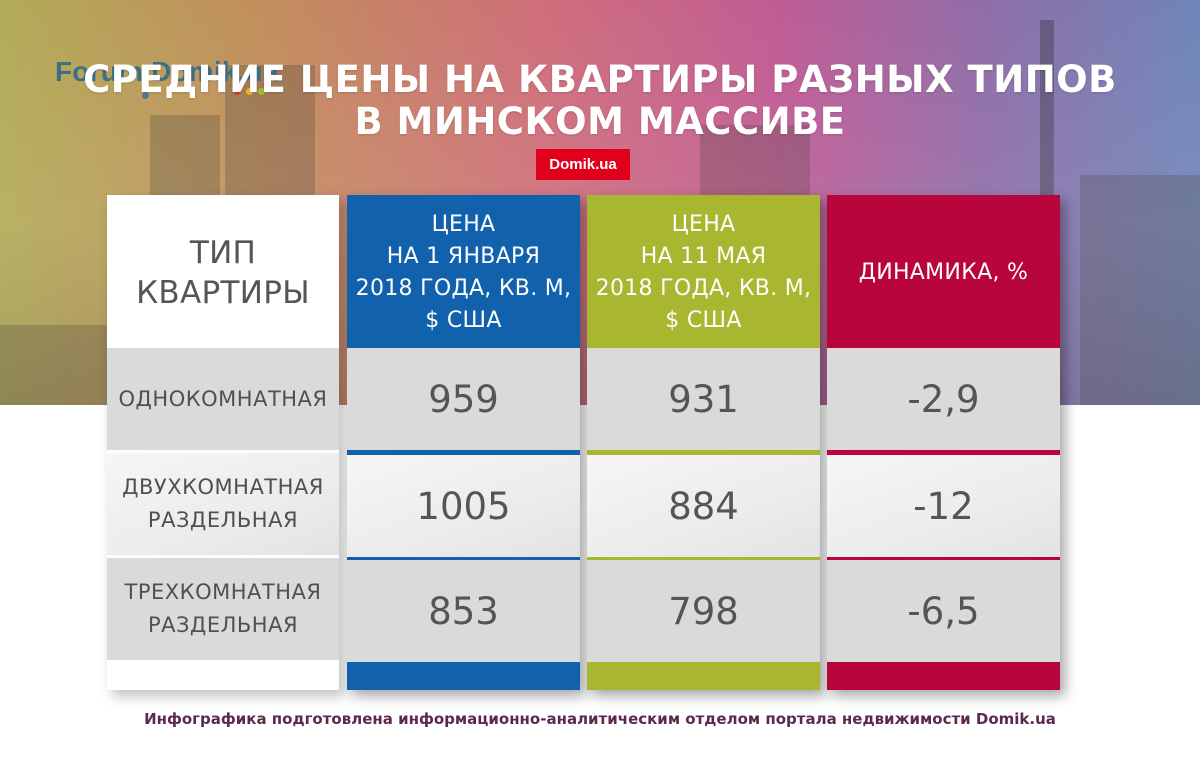 The width and height of the screenshot is (1200, 768). I want to click on header-line: НА 1 ЯНВАРЯ, so click(463, 256).